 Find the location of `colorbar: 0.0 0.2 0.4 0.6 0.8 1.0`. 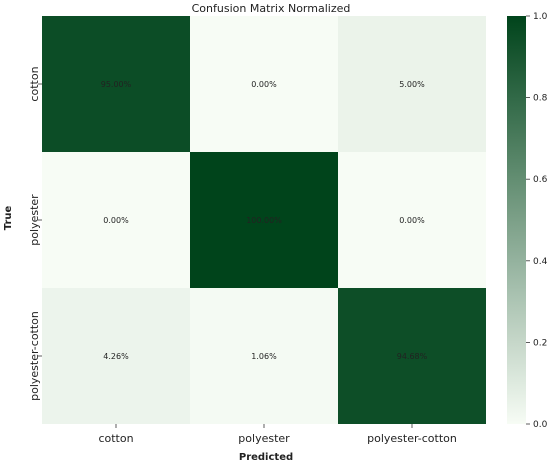

colorbar: 0.0 0.2 0.4 0.6 0.8 1.0 is located at coordinates (527, 221).